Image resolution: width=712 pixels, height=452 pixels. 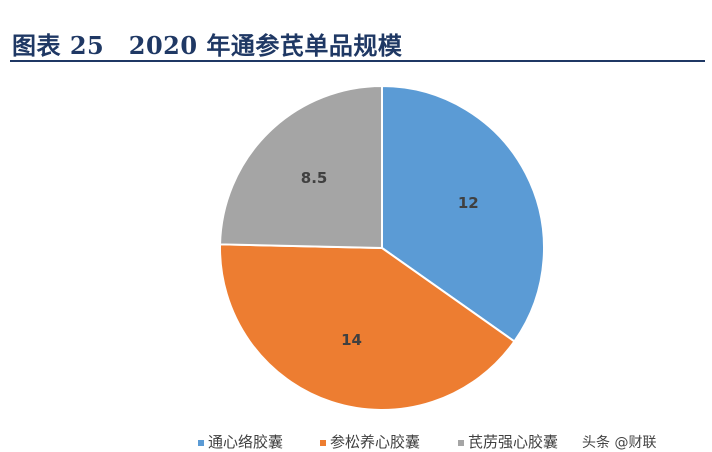 What do you see at coordinates (357, 61) in the screenshot?
I see `title-divider` at bounding box center [357, 61].